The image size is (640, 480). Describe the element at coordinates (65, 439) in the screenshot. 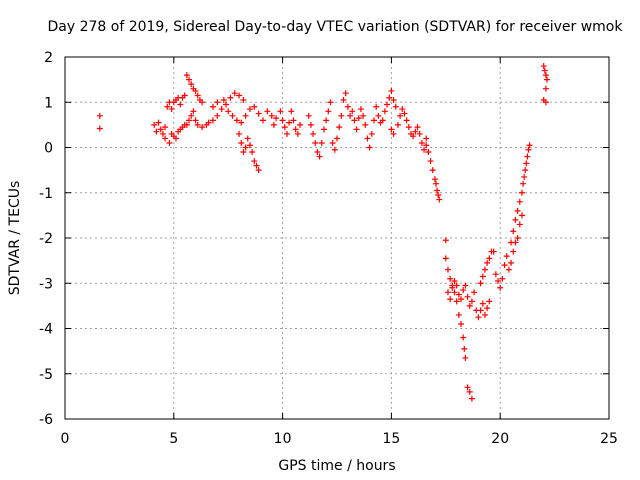

I see `x-tick-label: 0` at that location.